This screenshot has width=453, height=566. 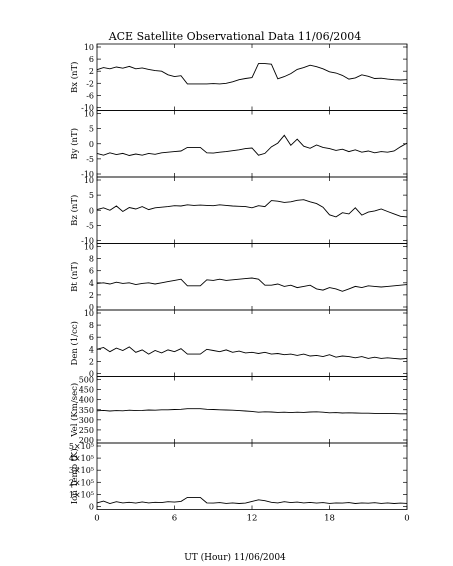 I want to click on x-tick-label: 12, so click(x=252, y=519).